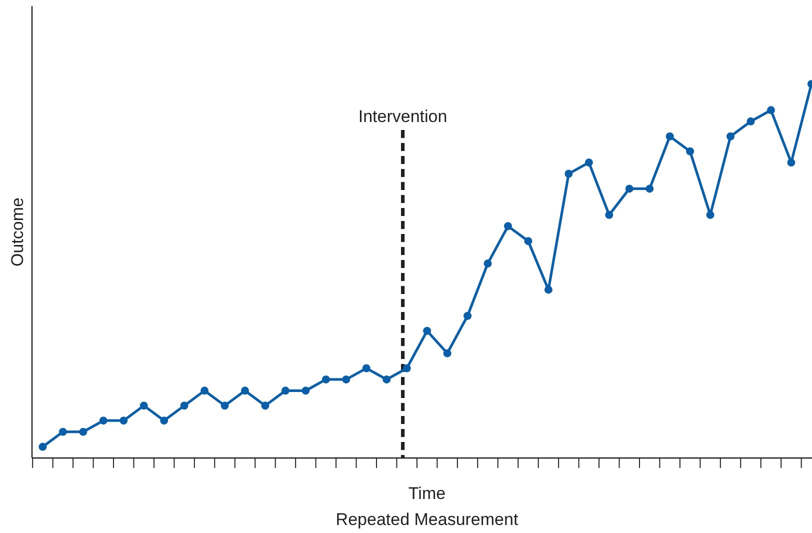 The width and height of the screenshot is (812, 533). Describe the element at coordinates (17, 232) in the screenshot. I see `y-axis-title: Outcome` at that location.